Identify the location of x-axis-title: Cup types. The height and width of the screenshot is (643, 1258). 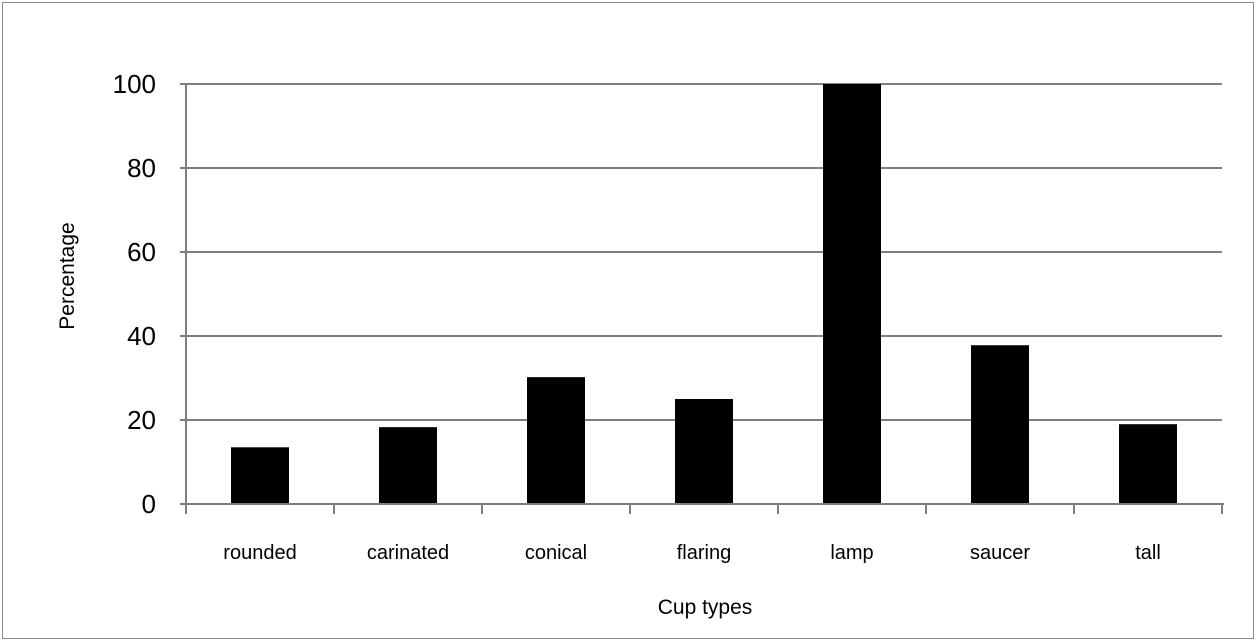
(705, 607).